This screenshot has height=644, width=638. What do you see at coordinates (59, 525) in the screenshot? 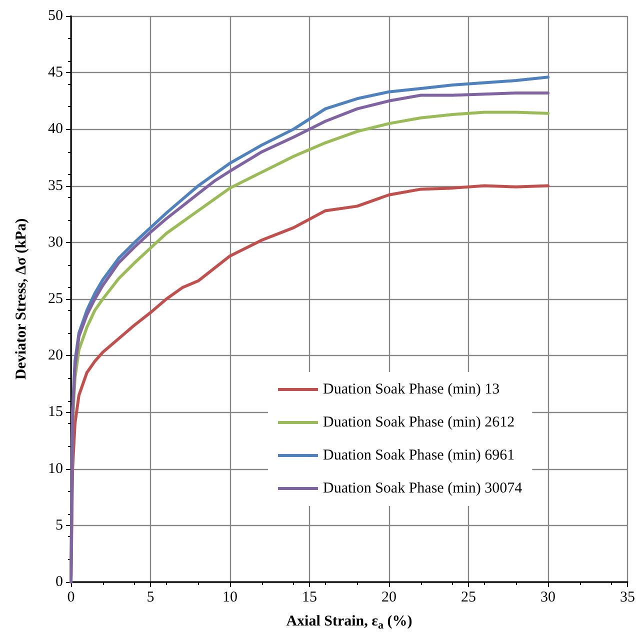
I see `y-tick-label: 5` at bounding box center [59, 525].